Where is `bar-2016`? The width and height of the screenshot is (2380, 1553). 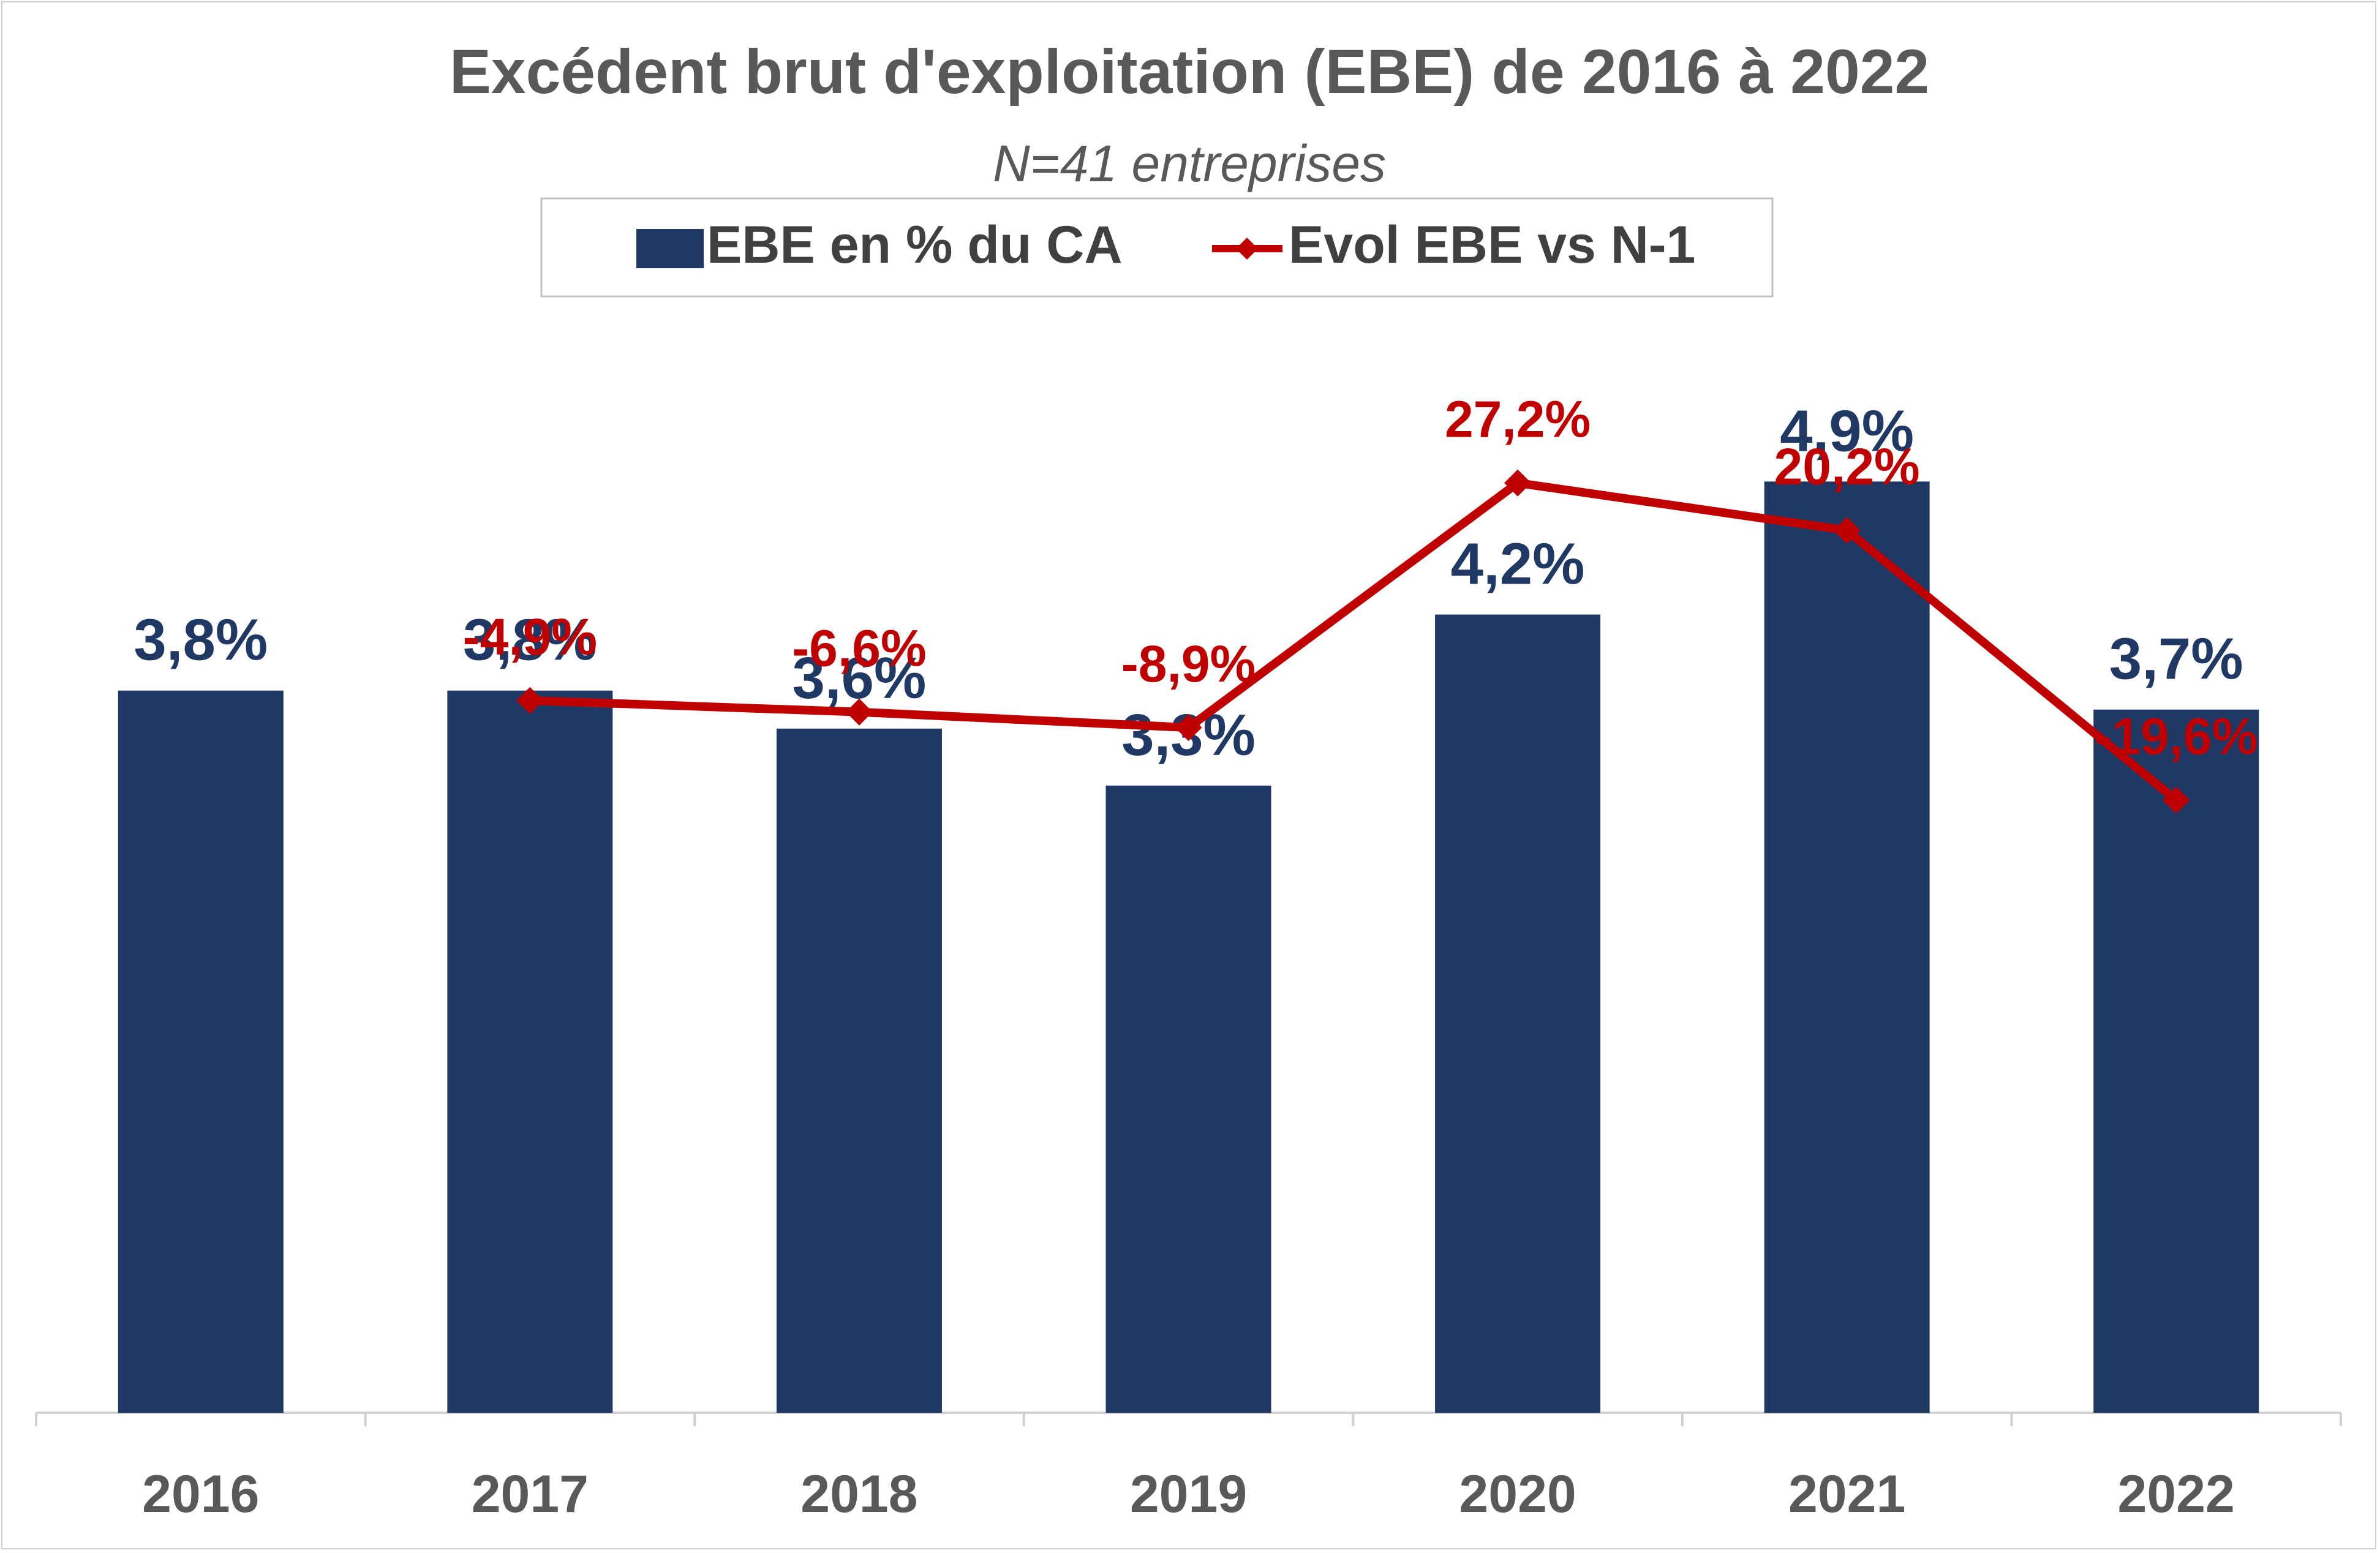
bar-2016 is located at coordinates (201, 1051).